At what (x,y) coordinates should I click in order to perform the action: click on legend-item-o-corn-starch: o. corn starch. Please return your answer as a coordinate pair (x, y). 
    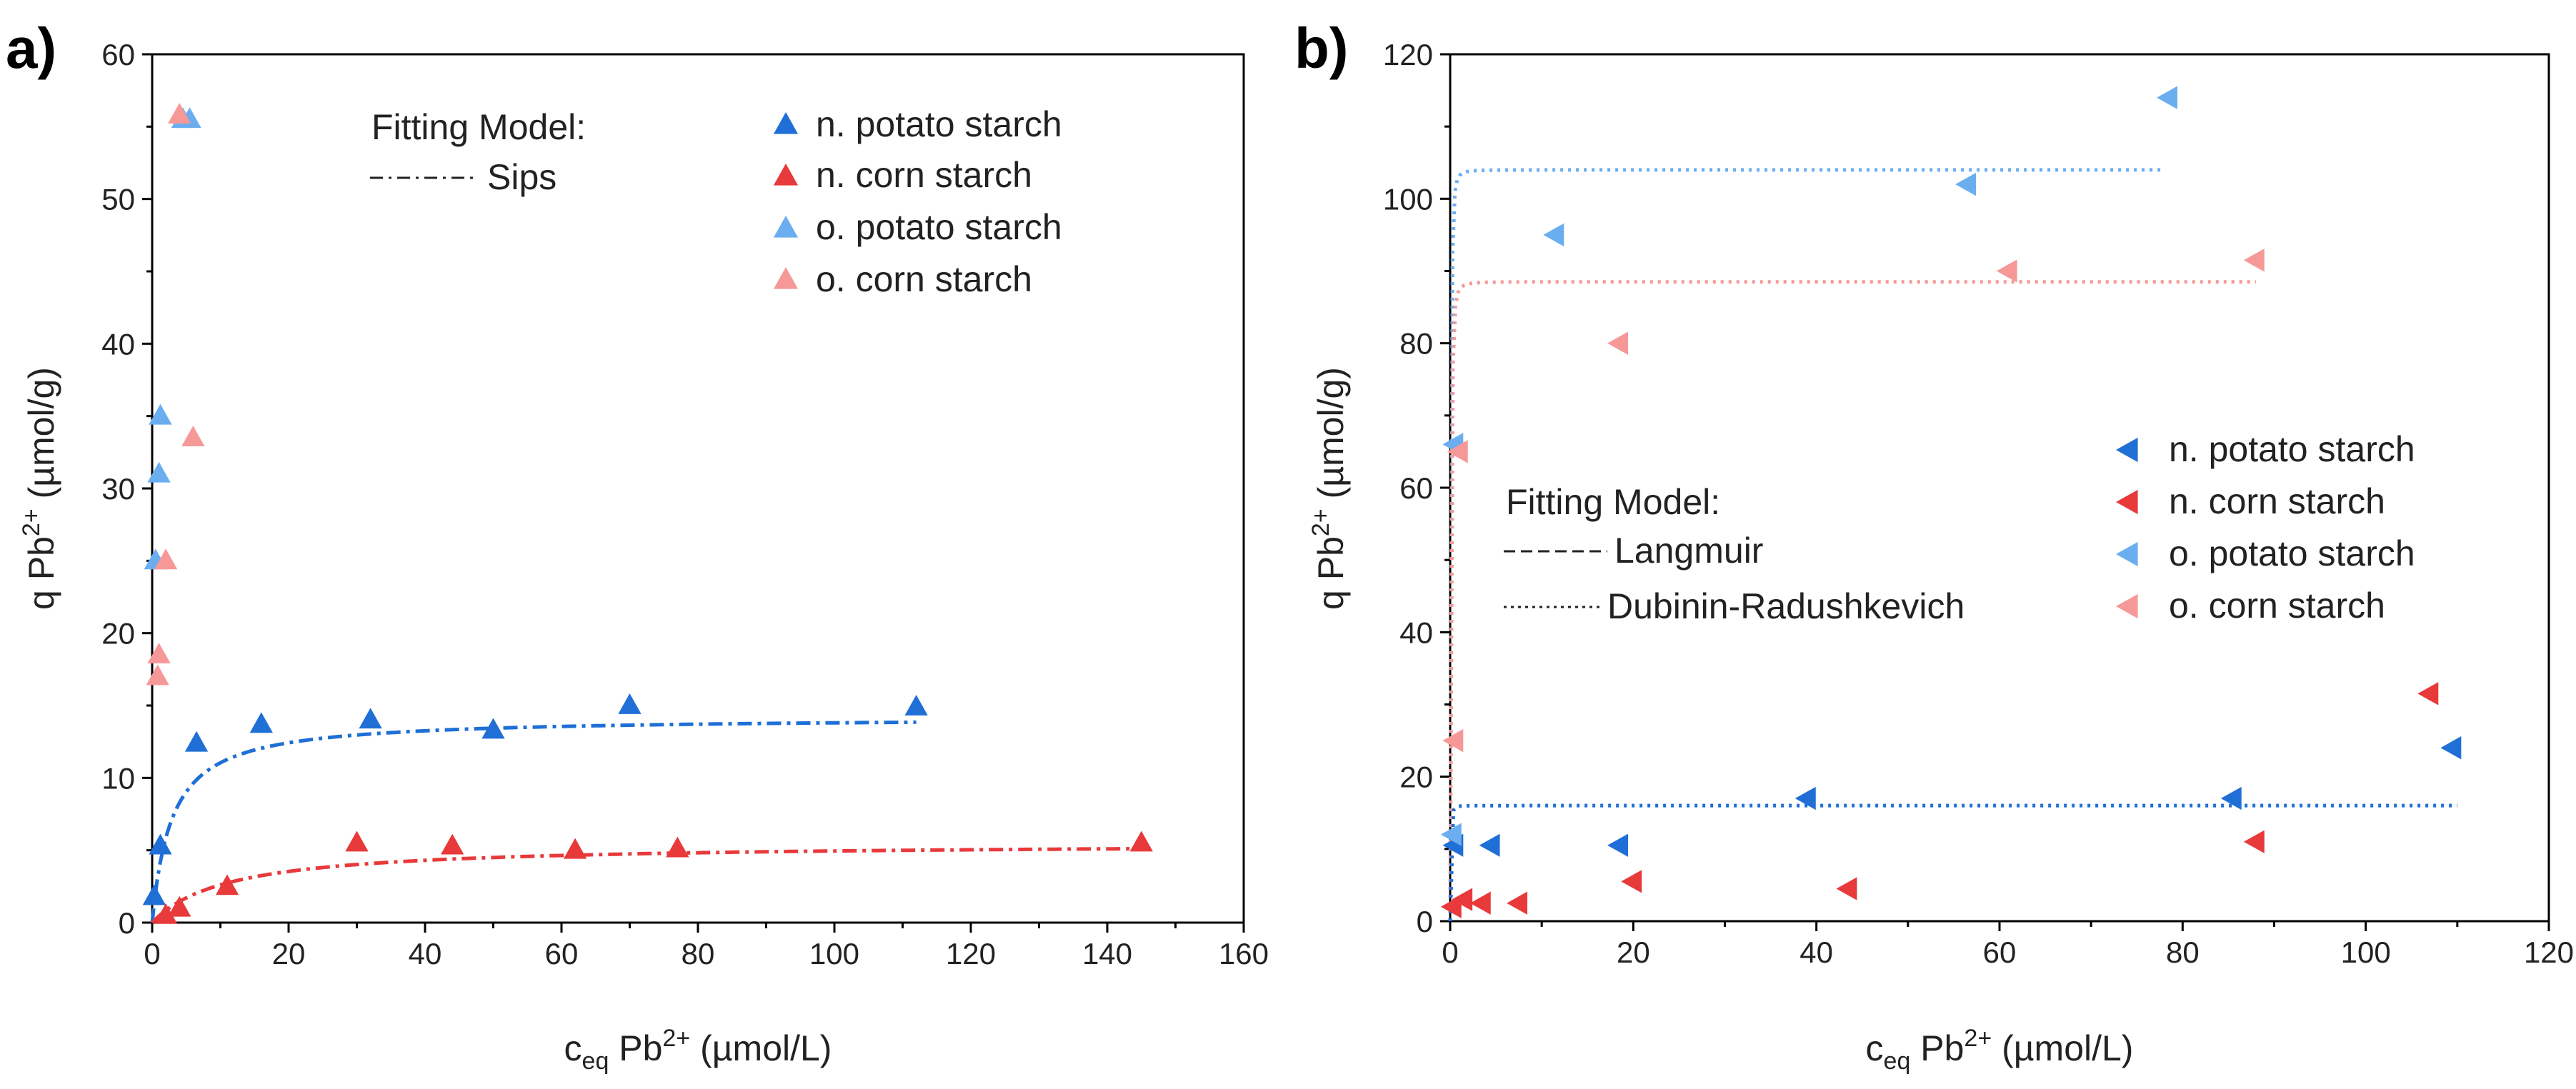
    Looking at the image, I should click on (902, 279).